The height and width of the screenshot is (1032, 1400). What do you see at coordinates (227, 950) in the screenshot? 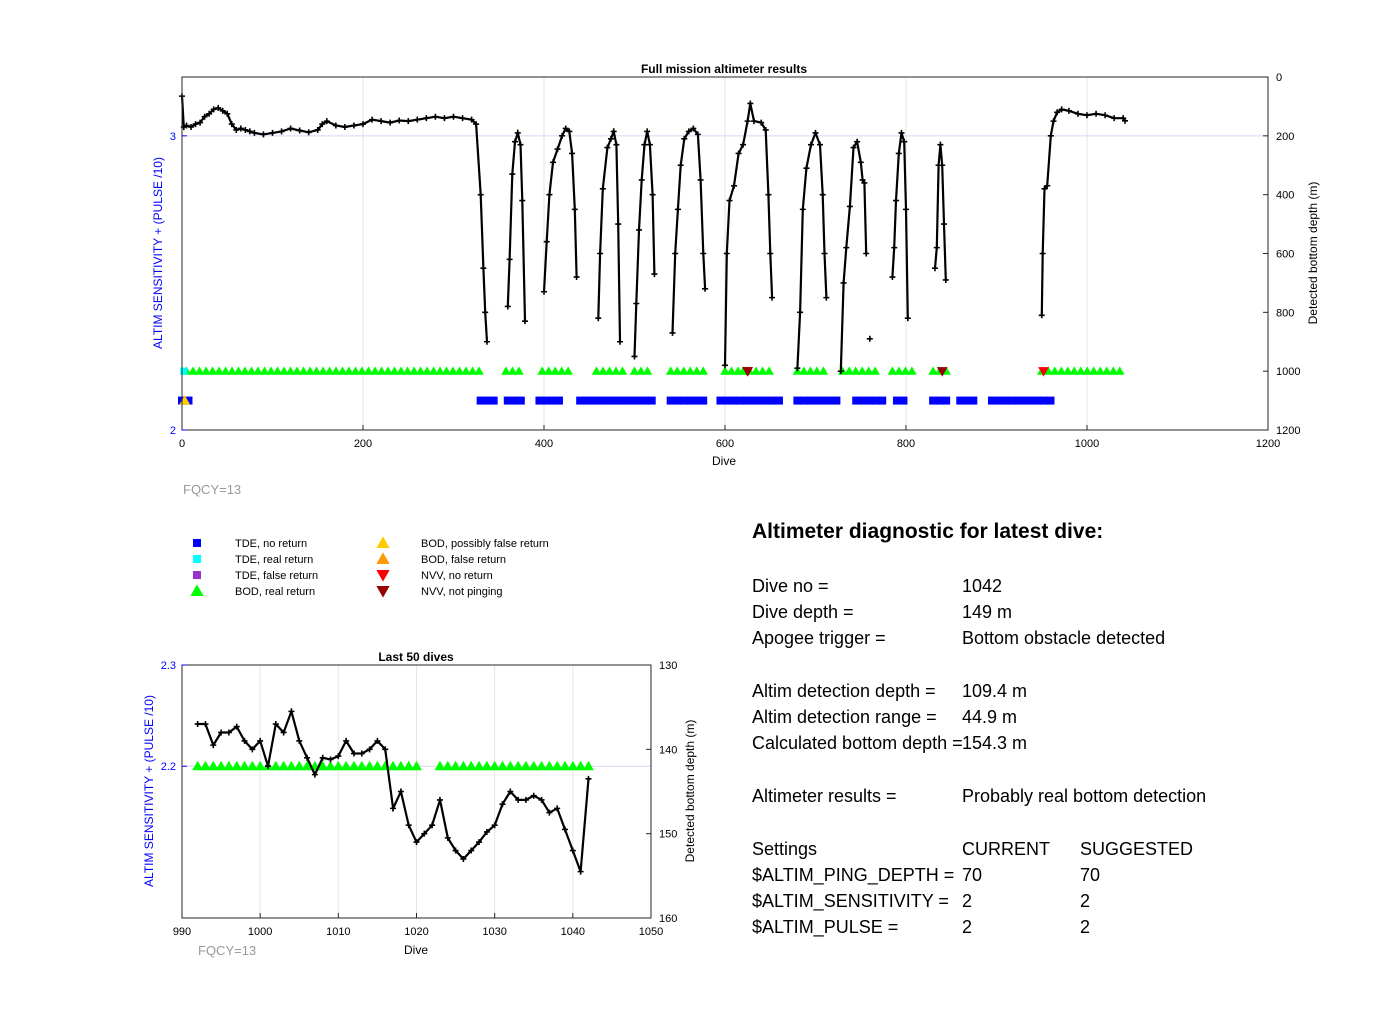
I see `bottom-chart-fqcy: FQCY=13` at bounding box center [227, 950].